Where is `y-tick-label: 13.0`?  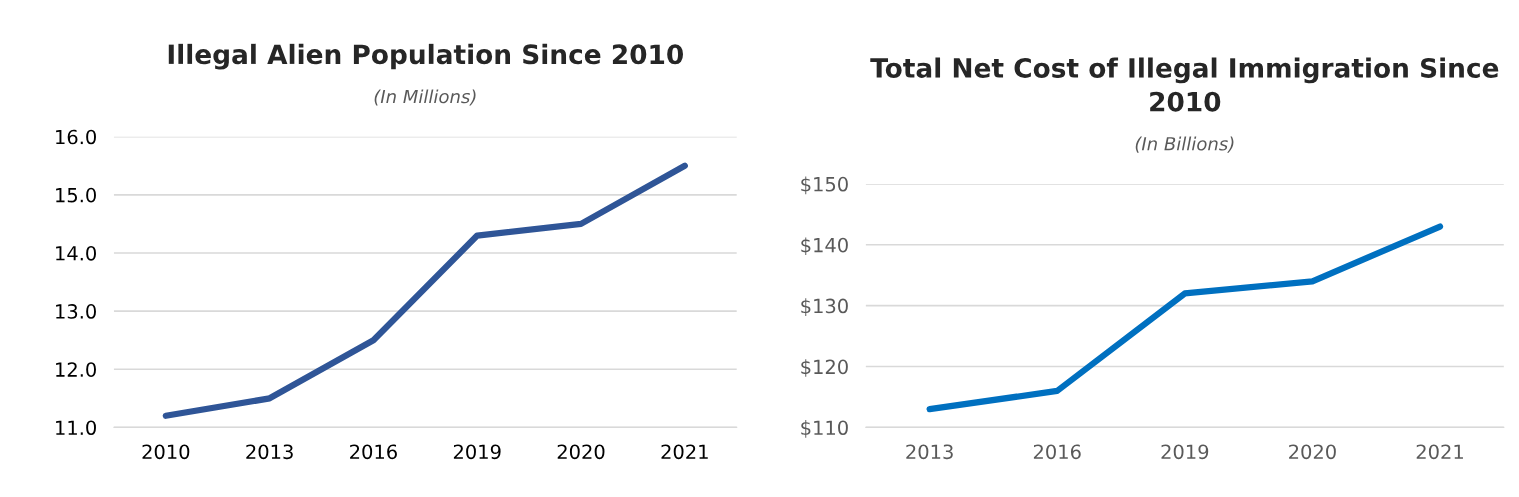
y-tick-label: 13.0 is located at coordinates (76, 311).